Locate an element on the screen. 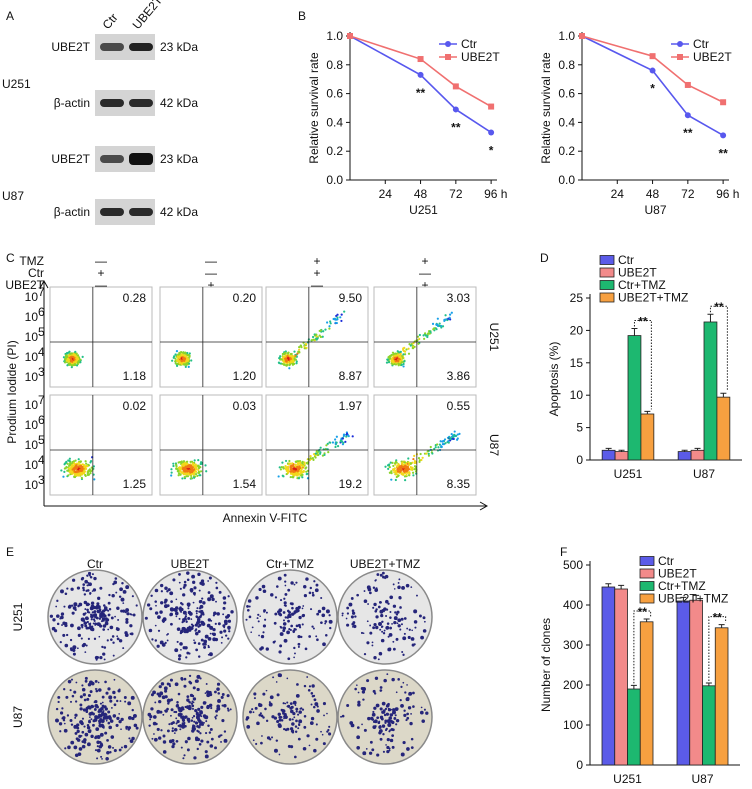 This screenshot has height=789, width=752. y-tick-base: 10 is located at coordinates (32, 337).